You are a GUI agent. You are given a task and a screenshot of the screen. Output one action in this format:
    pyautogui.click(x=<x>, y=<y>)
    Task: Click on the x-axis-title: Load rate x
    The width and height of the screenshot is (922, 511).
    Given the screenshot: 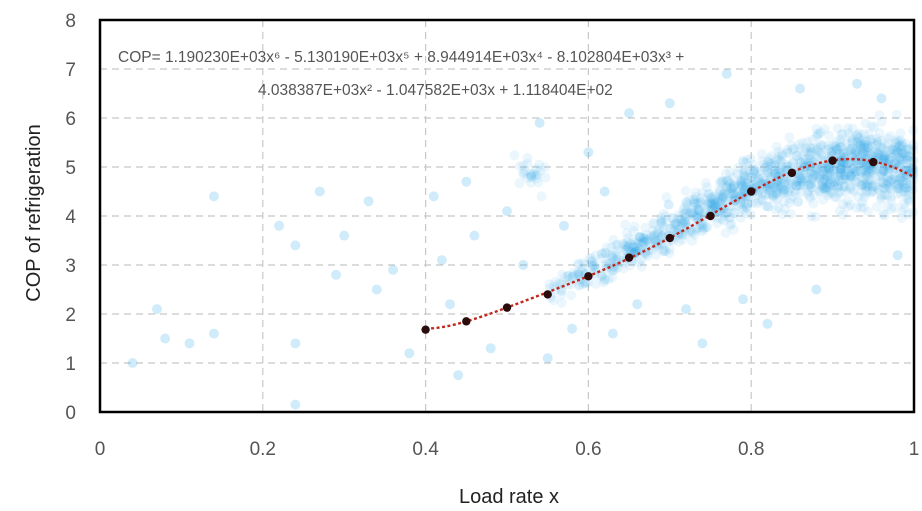 What is the action you would take?
    pyautogui.click(x=509, y=497)
    